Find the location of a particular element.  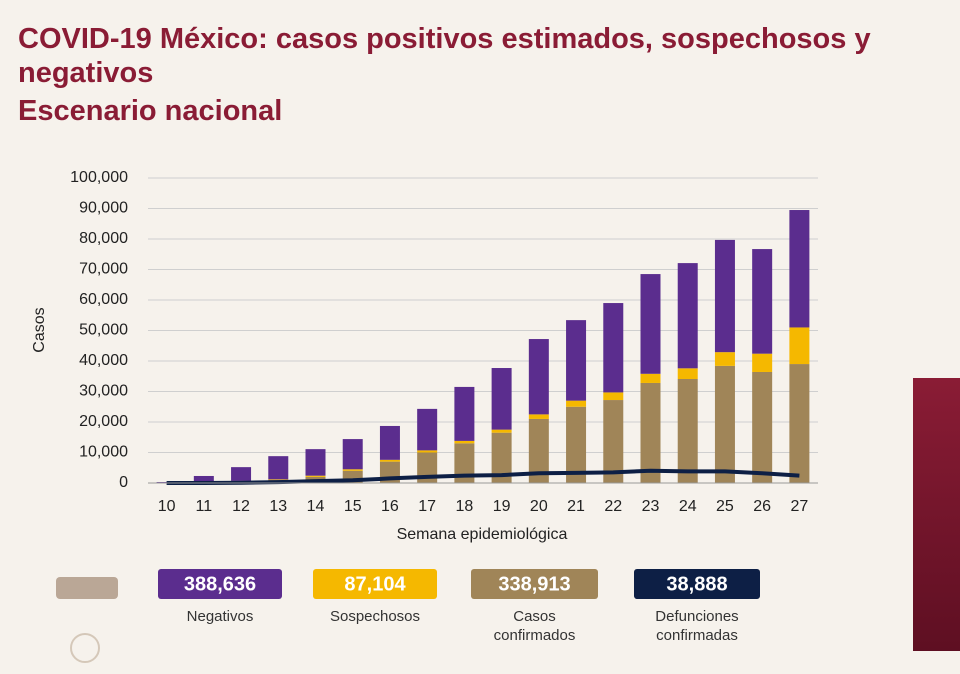

x-tick-label: 26 is located at coordinates (762, 506).